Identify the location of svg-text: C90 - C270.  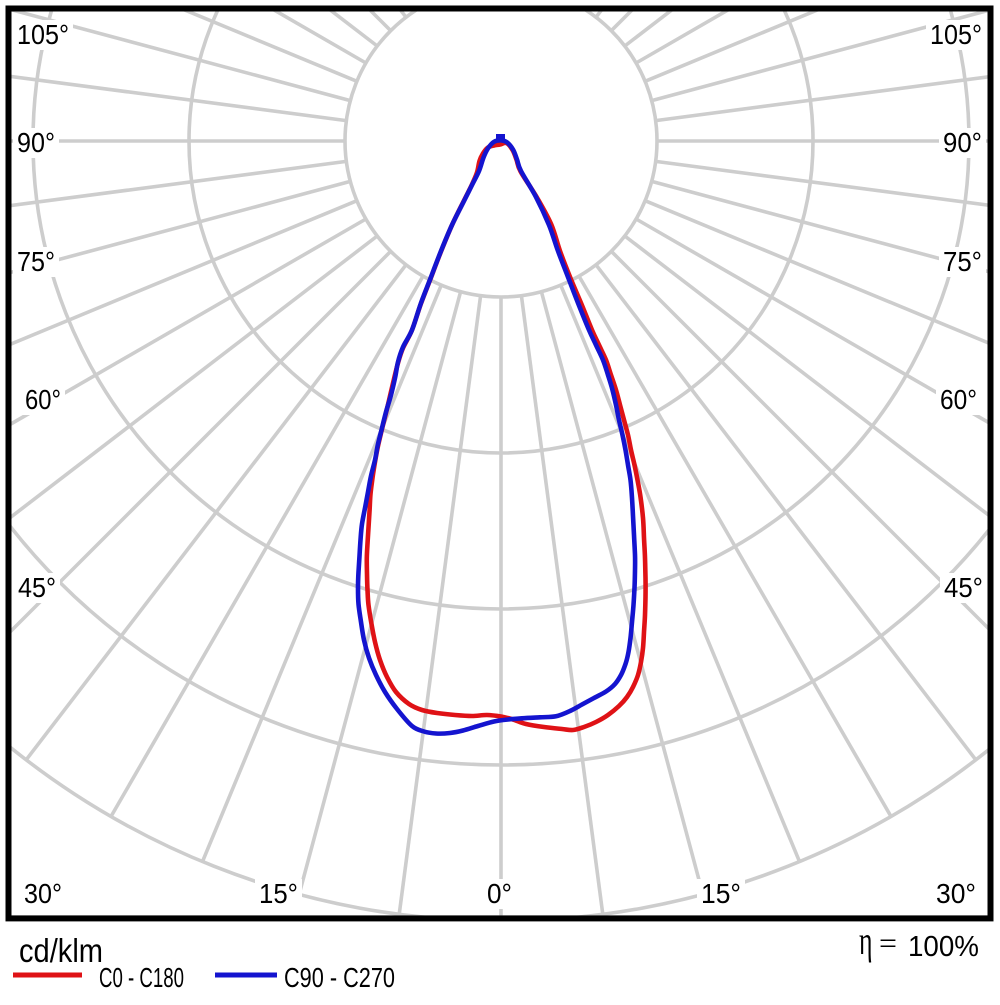
(339, 977).